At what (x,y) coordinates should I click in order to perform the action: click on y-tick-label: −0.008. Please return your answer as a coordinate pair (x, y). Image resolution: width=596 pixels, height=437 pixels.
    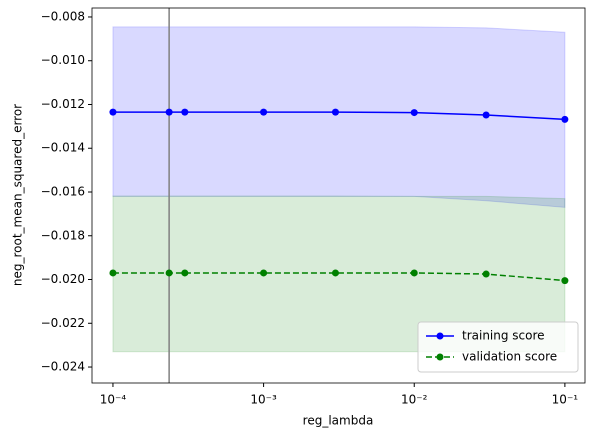
    Looking at the image, I should click on (63, 16).